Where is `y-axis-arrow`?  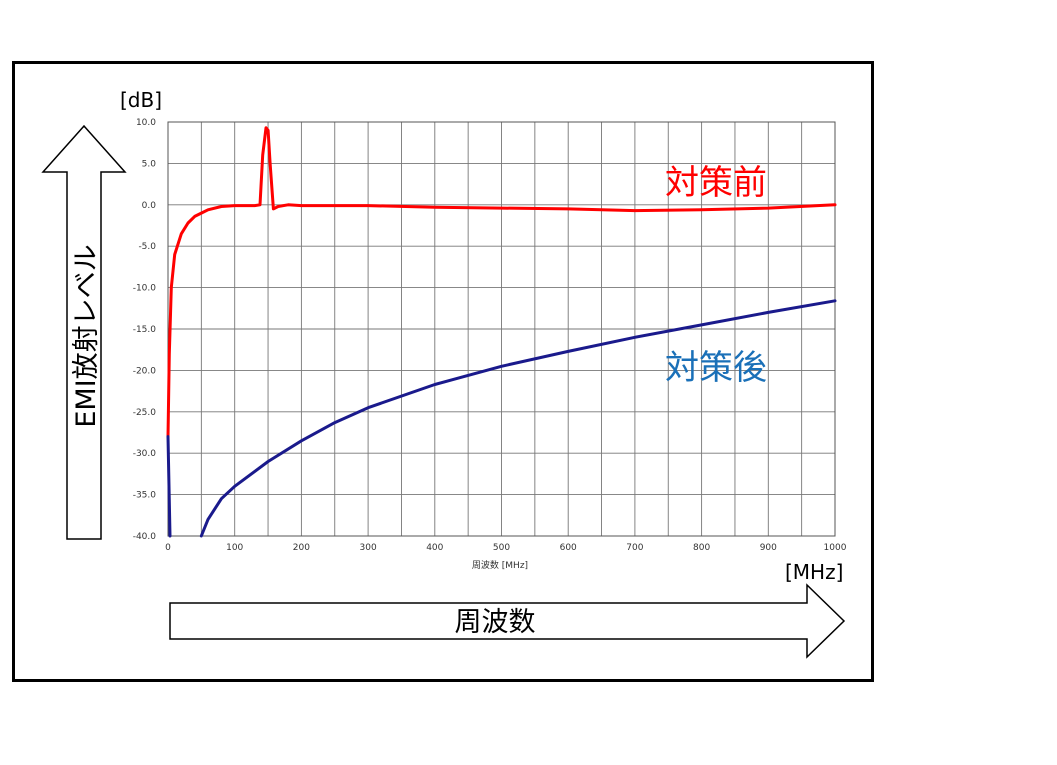
y-axis-arrow is located at coordinates (84, 332).